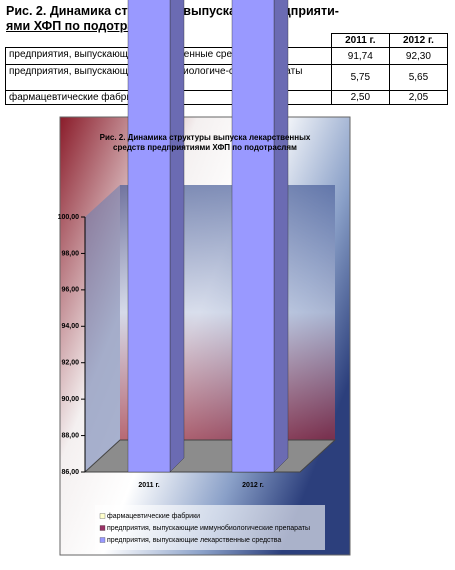 The height and width of the screenshot is (570, 455). Describe the element at coordinates (418, 97) in the screenshot. I see `cell: 2,05` at that location.